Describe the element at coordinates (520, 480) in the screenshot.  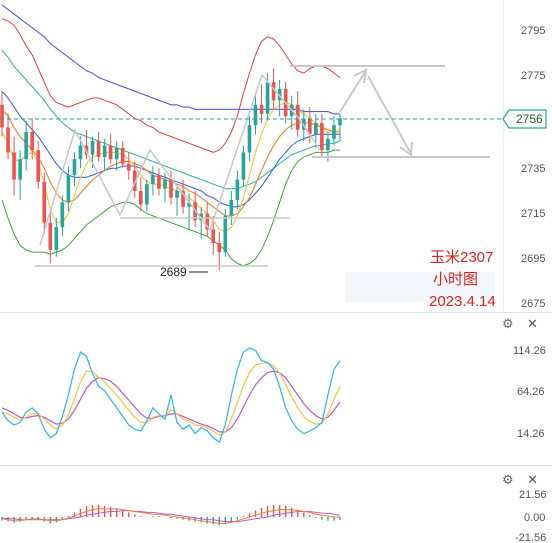
I see `macd-panel-controls: ⚙ ✕` at that location.